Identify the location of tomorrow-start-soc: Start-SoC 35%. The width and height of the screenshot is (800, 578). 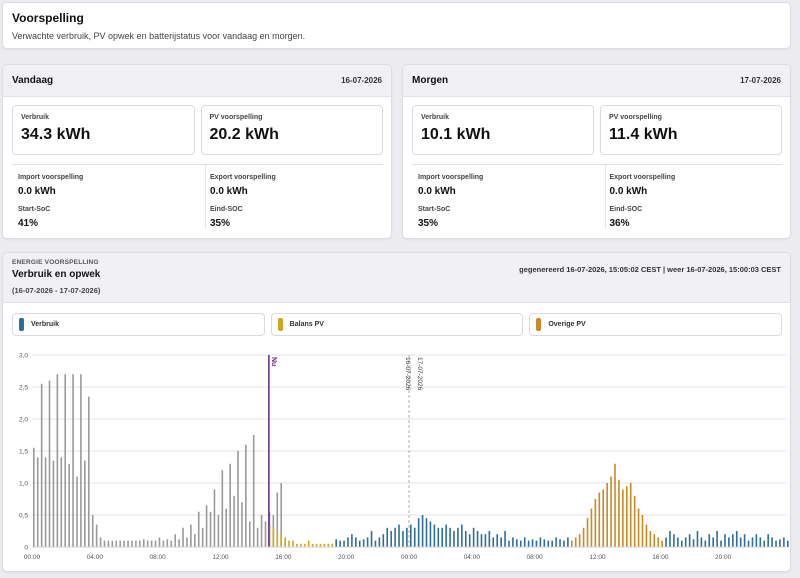
(506, 213).